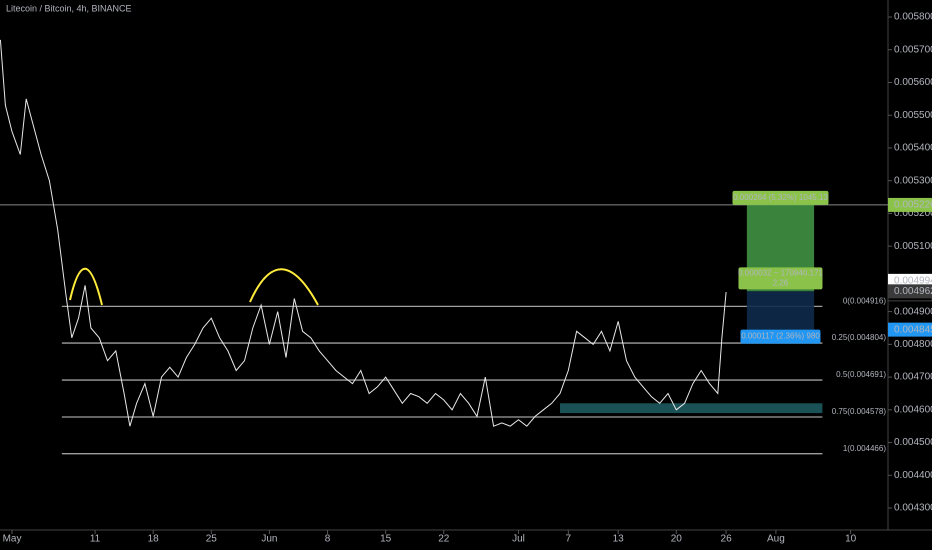  Describe the element at coordinates (913, 213) in the screenshot. I see `y-tick-label: 0.005200` at that location.